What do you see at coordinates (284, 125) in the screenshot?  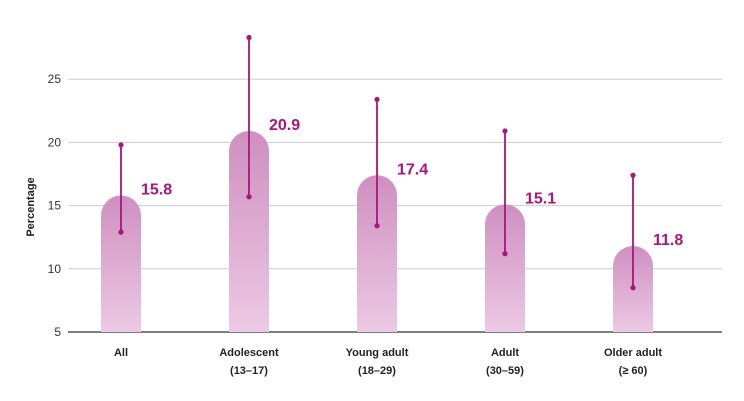 I see `data-label: 20.9` at bounding box center [284, 125].